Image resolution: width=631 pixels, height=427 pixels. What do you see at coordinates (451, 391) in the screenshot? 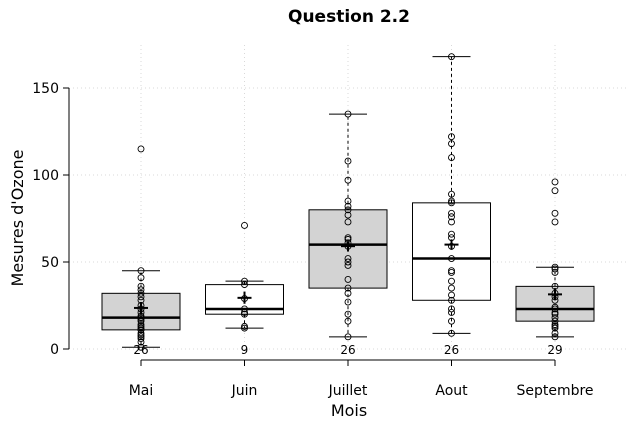
I see `x-tick-label: Aout` at bounding box center [451, 391].